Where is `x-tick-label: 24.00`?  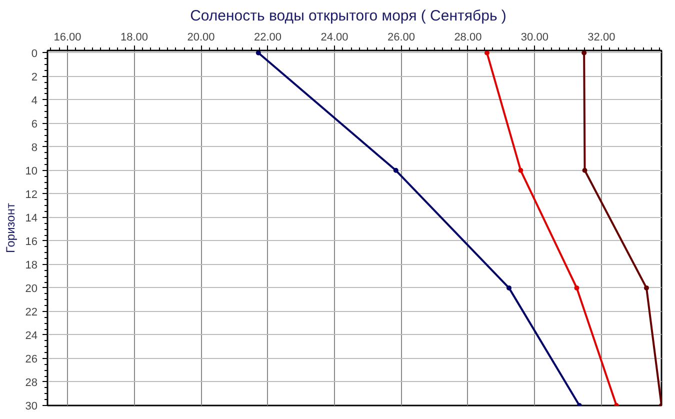
x-tick-label: 24.00 is located at coordinates (334, 38).